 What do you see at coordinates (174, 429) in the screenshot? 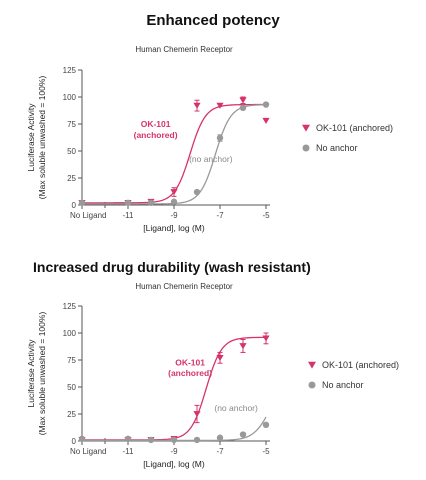
I see `fit-curve-no_anchor` at bounding box center [174, 429].